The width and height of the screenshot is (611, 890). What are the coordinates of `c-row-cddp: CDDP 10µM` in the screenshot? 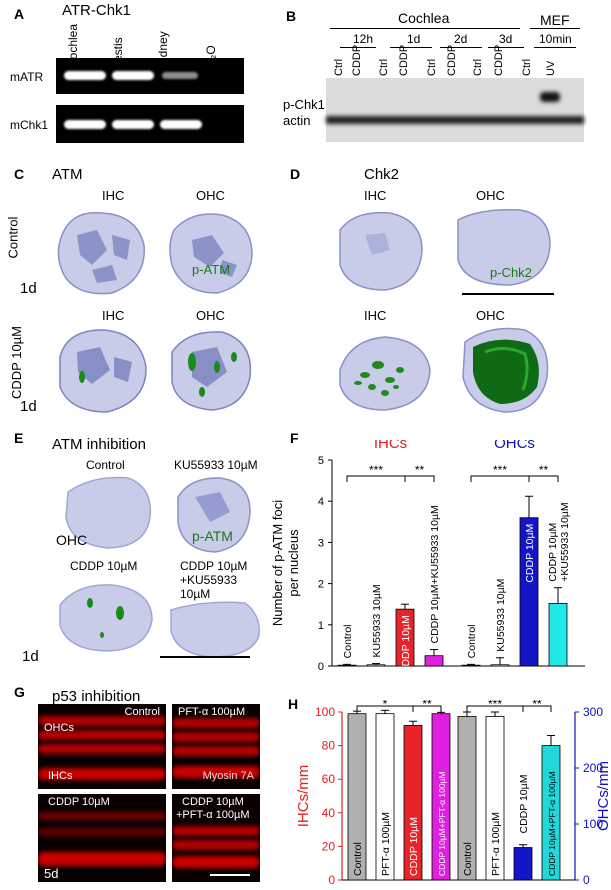 It's located at (16, 362).